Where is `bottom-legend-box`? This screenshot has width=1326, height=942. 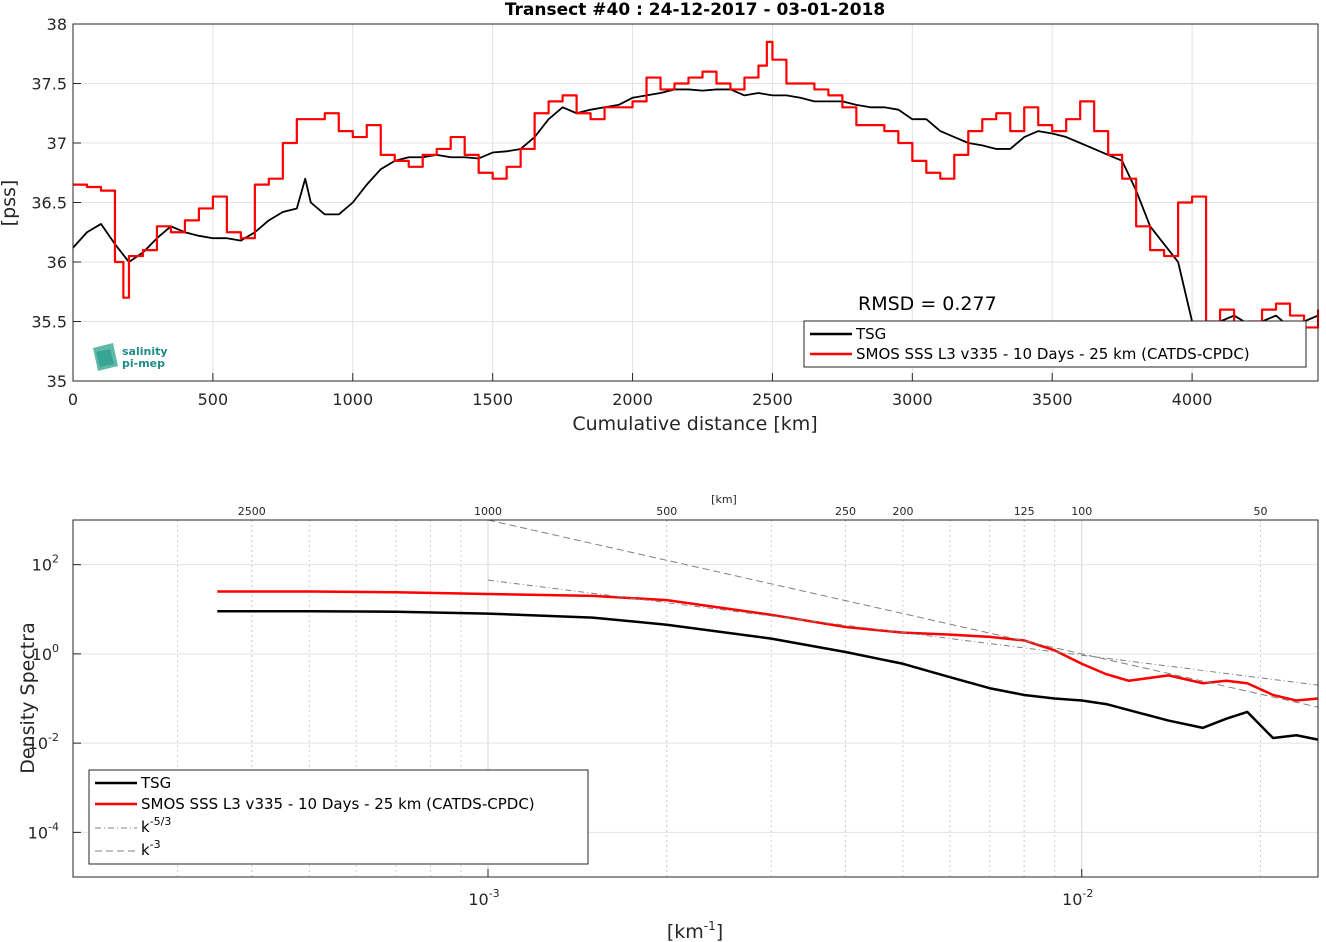
bottom-legend-box is located at coordinates (338, 817).